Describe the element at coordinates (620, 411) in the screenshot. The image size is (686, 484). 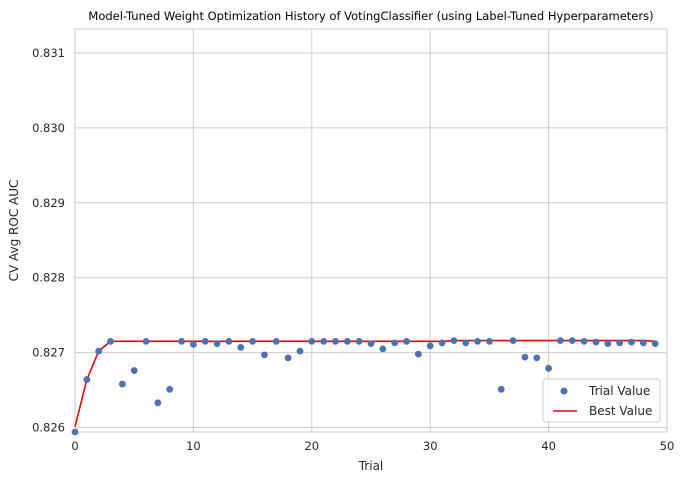
I see `legend-best-label: Best Value` at that location.